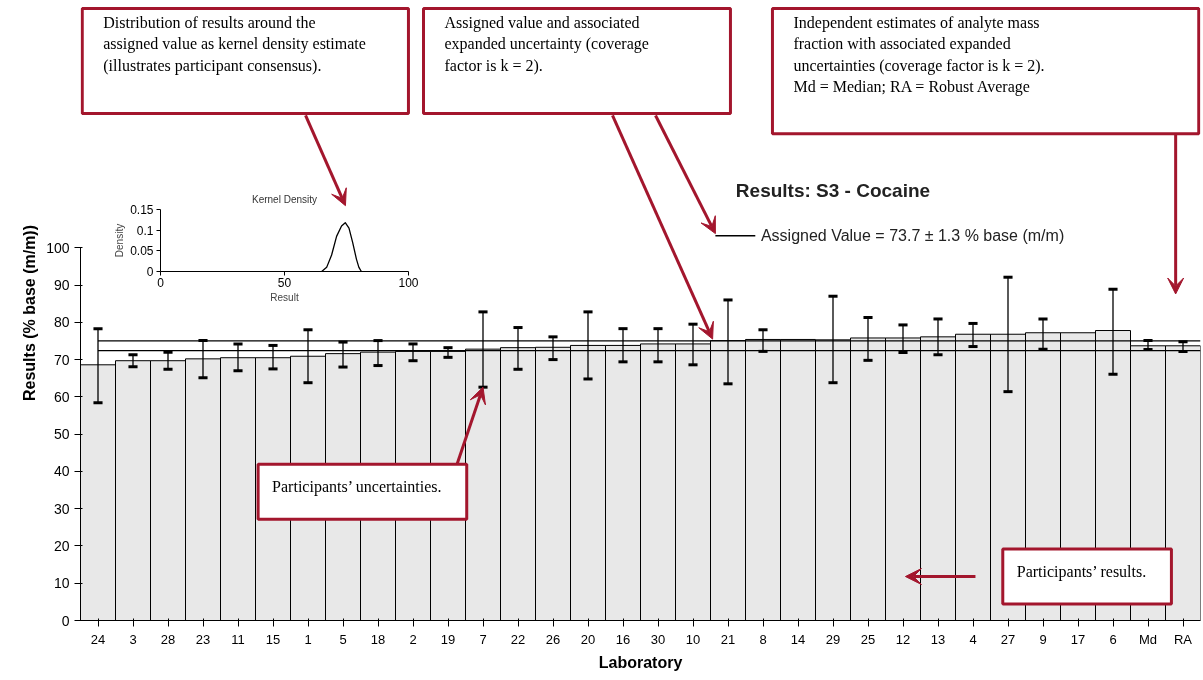  Describe the element at coordinates (61, 471) in the screenshot. I see `y-tick-label: 40` at that location.